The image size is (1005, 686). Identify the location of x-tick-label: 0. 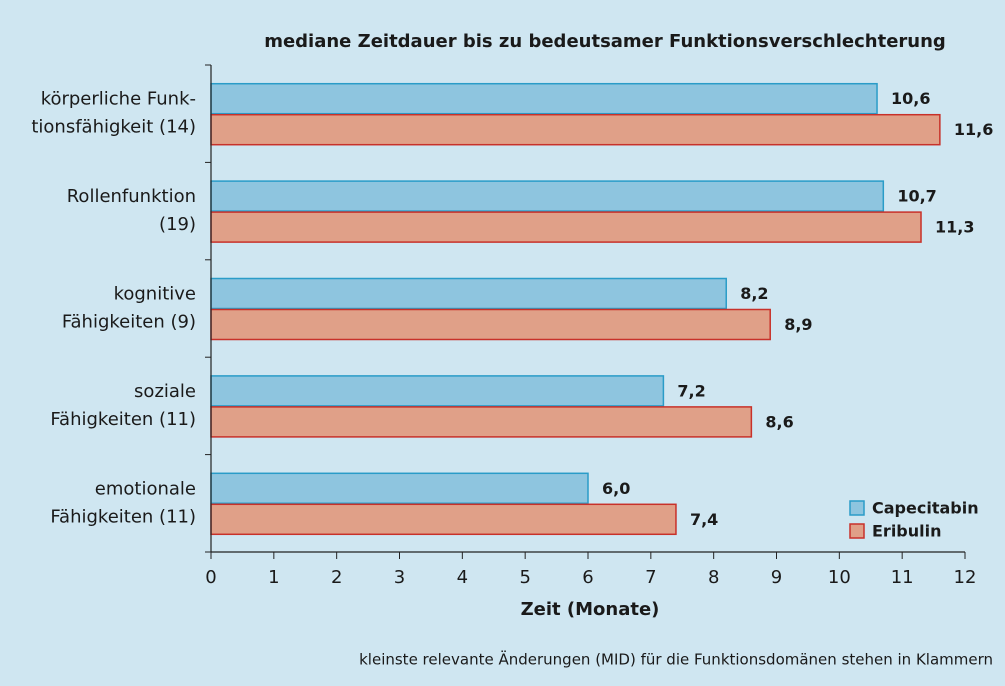
(210, 577).